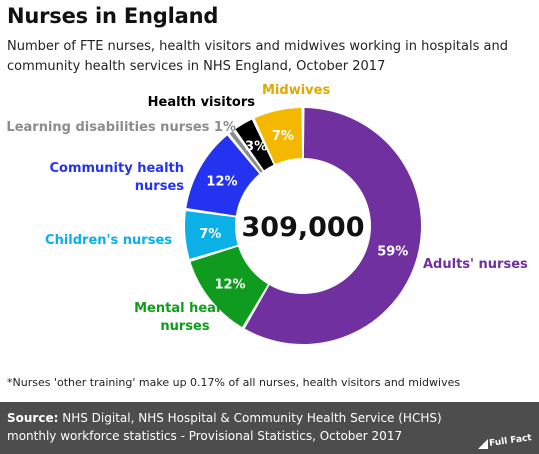 This screenshot has height=454, width=539. I want to click on slice-label-community-health: Community health, so click(116, 168).